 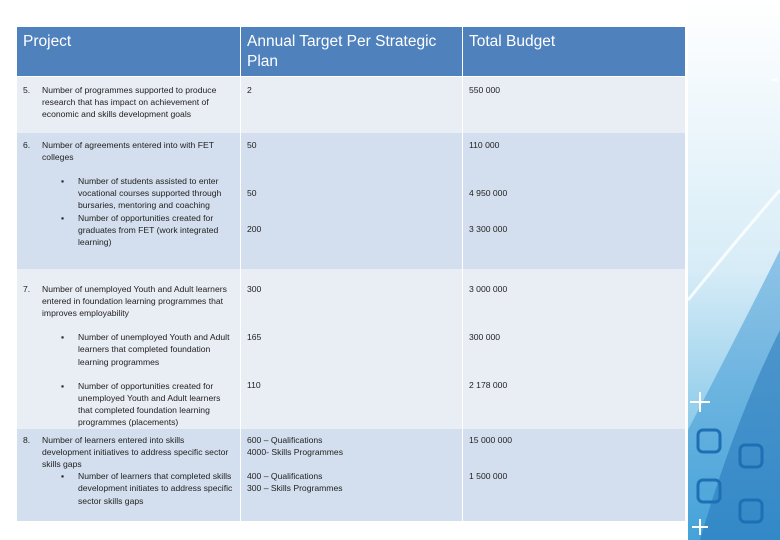 I want to click on sub-budget-value: 1 500 000, so click(x=488, y=475).